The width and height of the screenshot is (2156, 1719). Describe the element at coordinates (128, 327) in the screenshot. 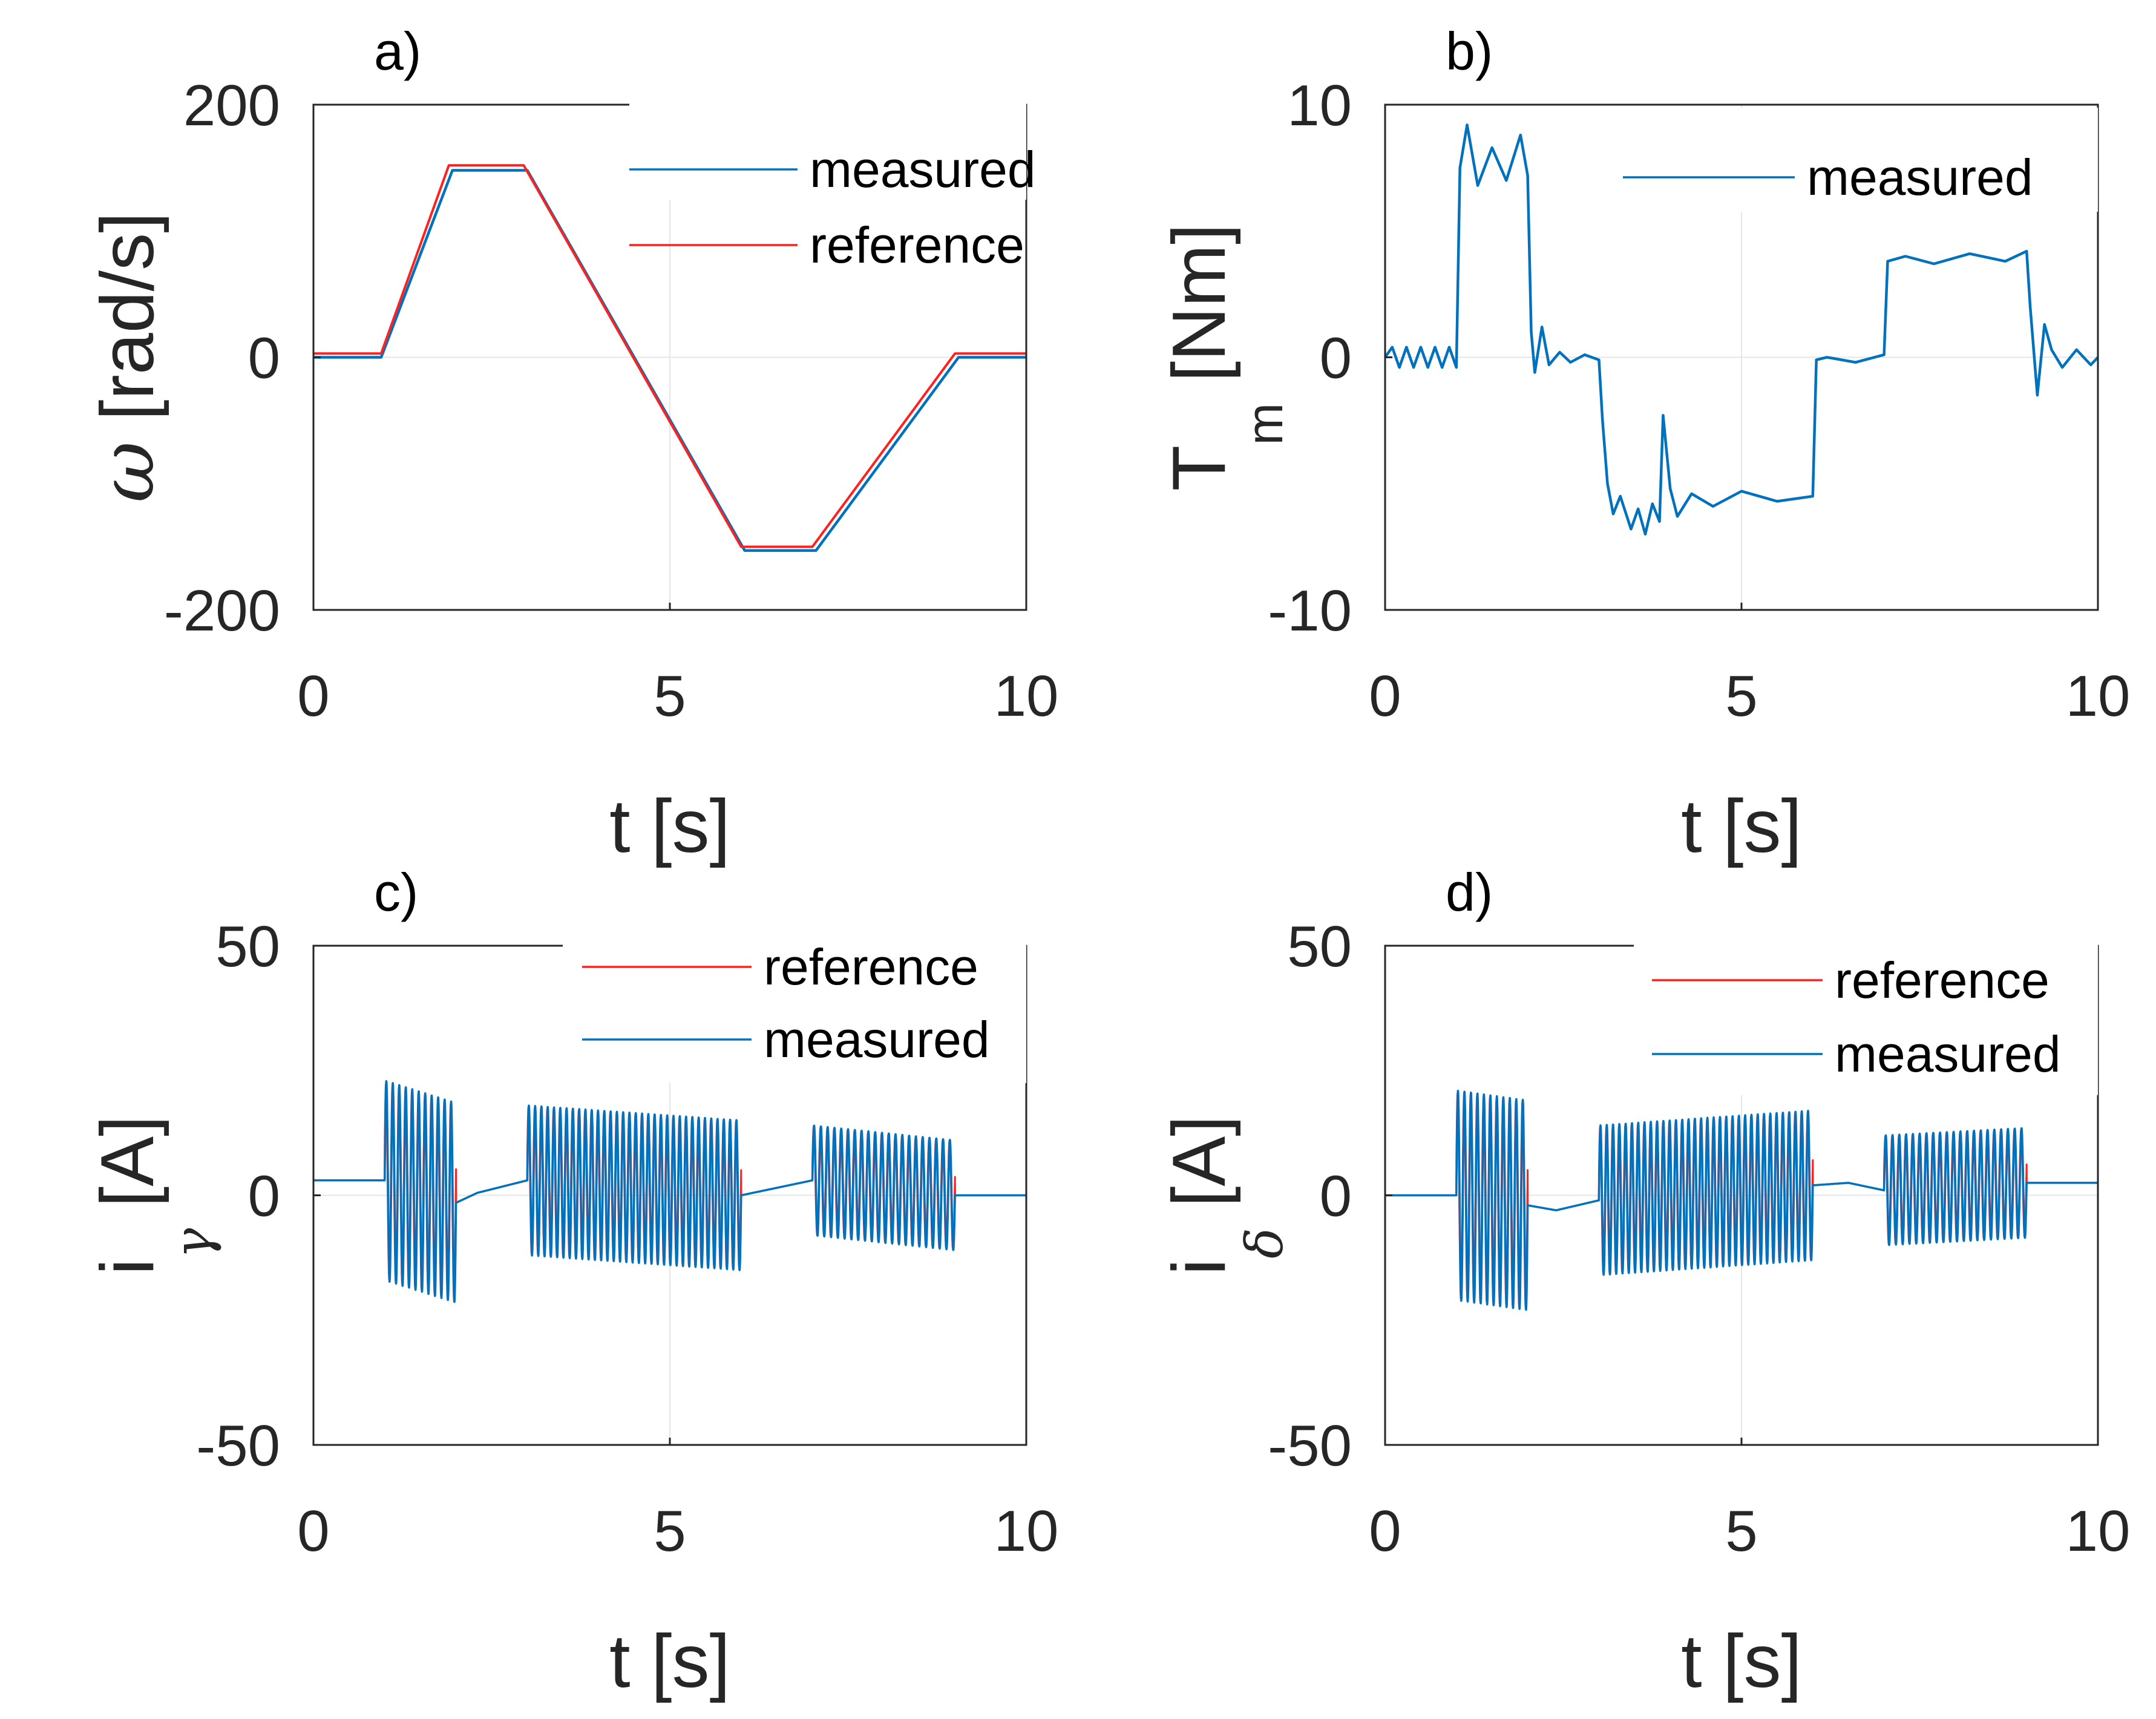

I see `panel-a-ylabel-unit: [rad/s]` at that location.